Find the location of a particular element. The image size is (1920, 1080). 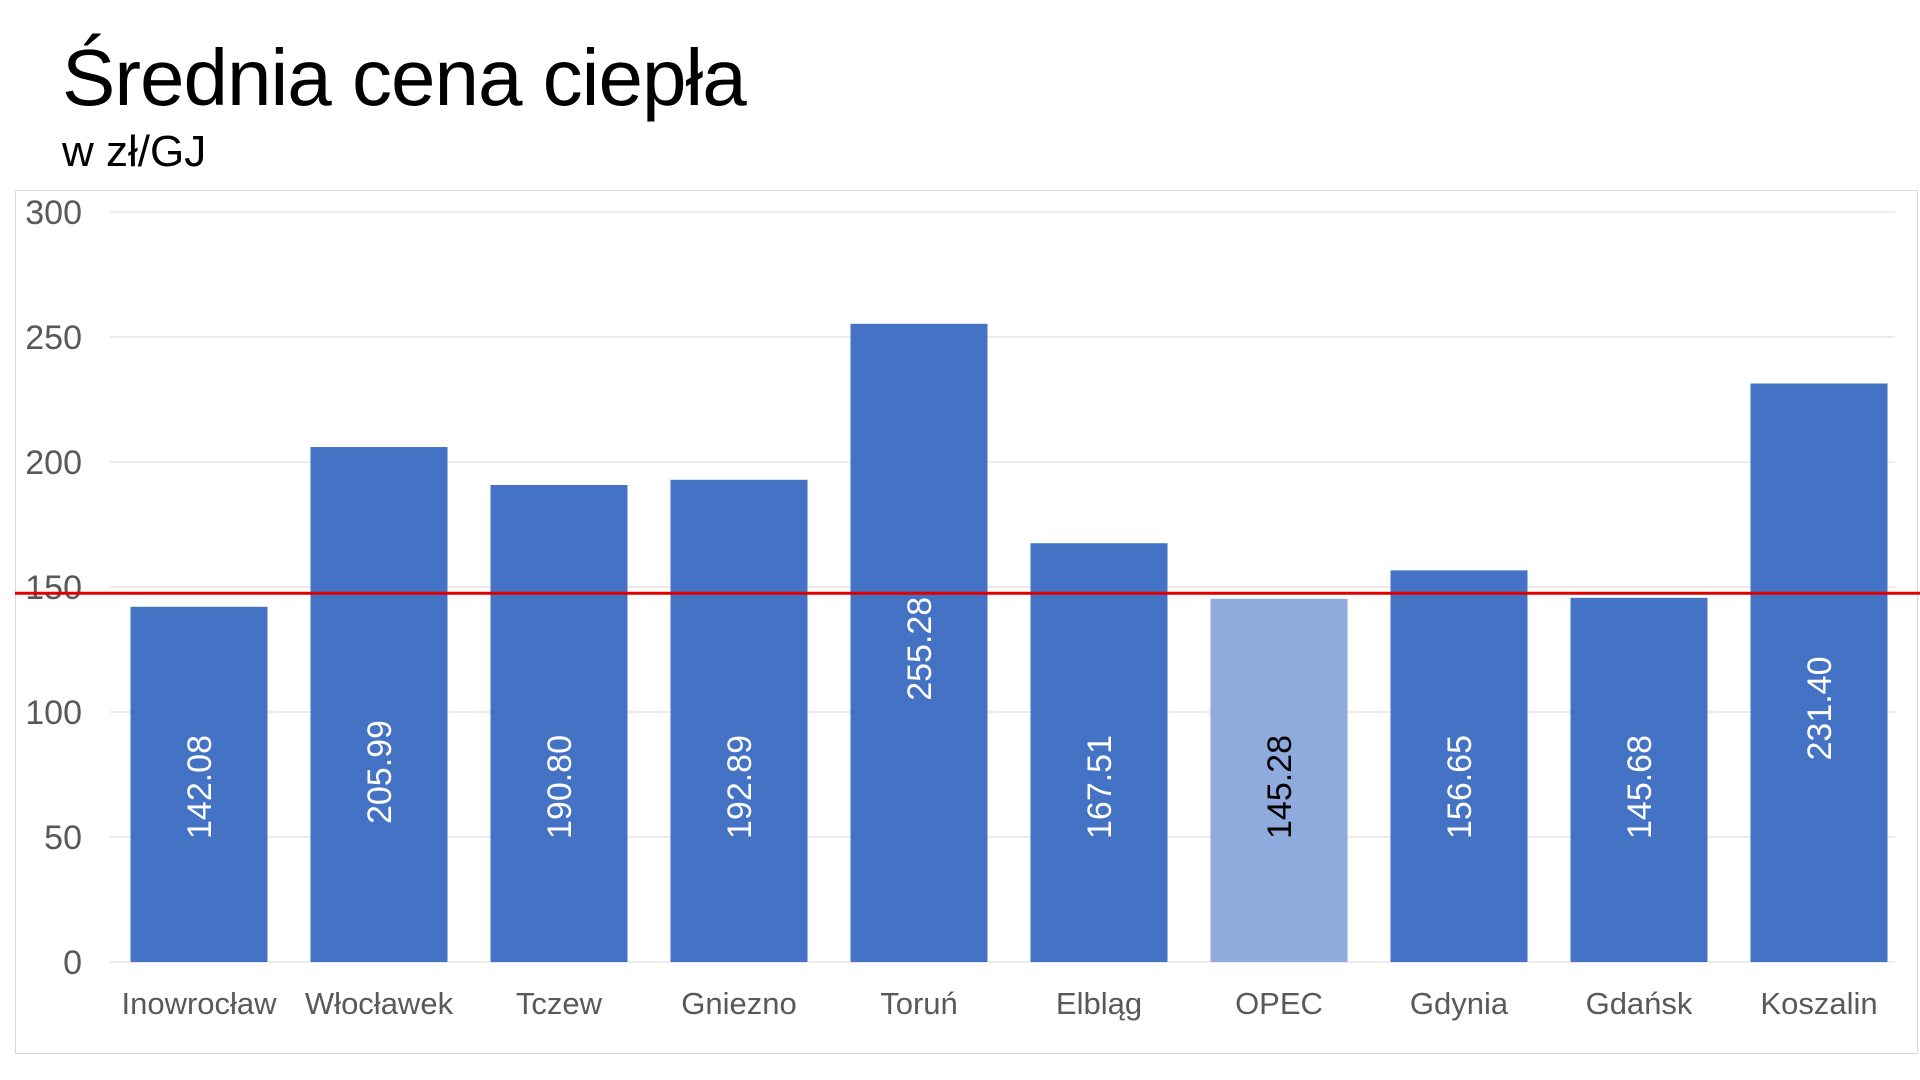

y-tick-label: 100 is located at coordinates (53, 713).